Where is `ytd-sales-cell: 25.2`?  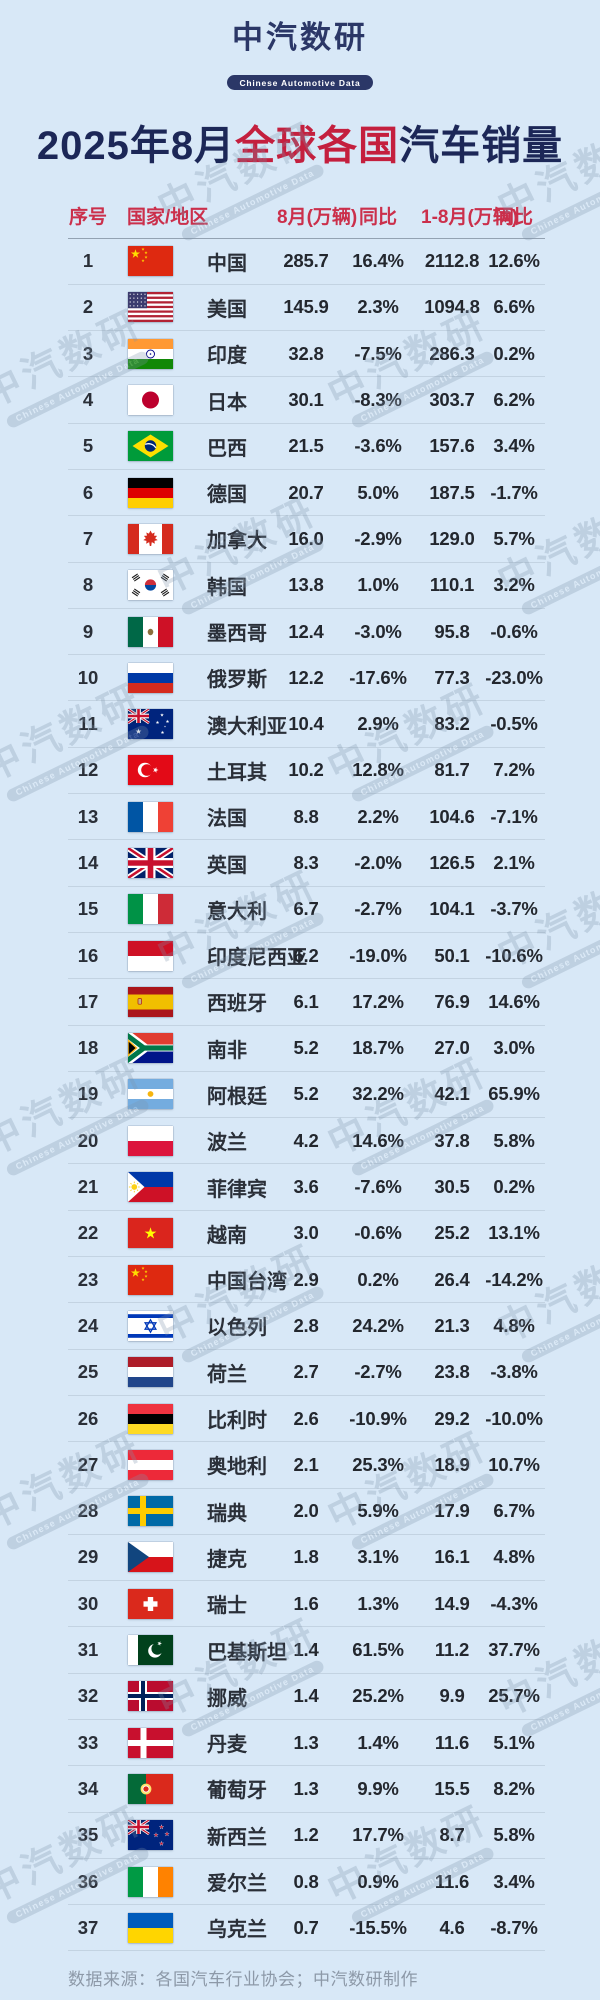
ytd-sales-cell: 25.2 is located at coordinates (452, 1233).